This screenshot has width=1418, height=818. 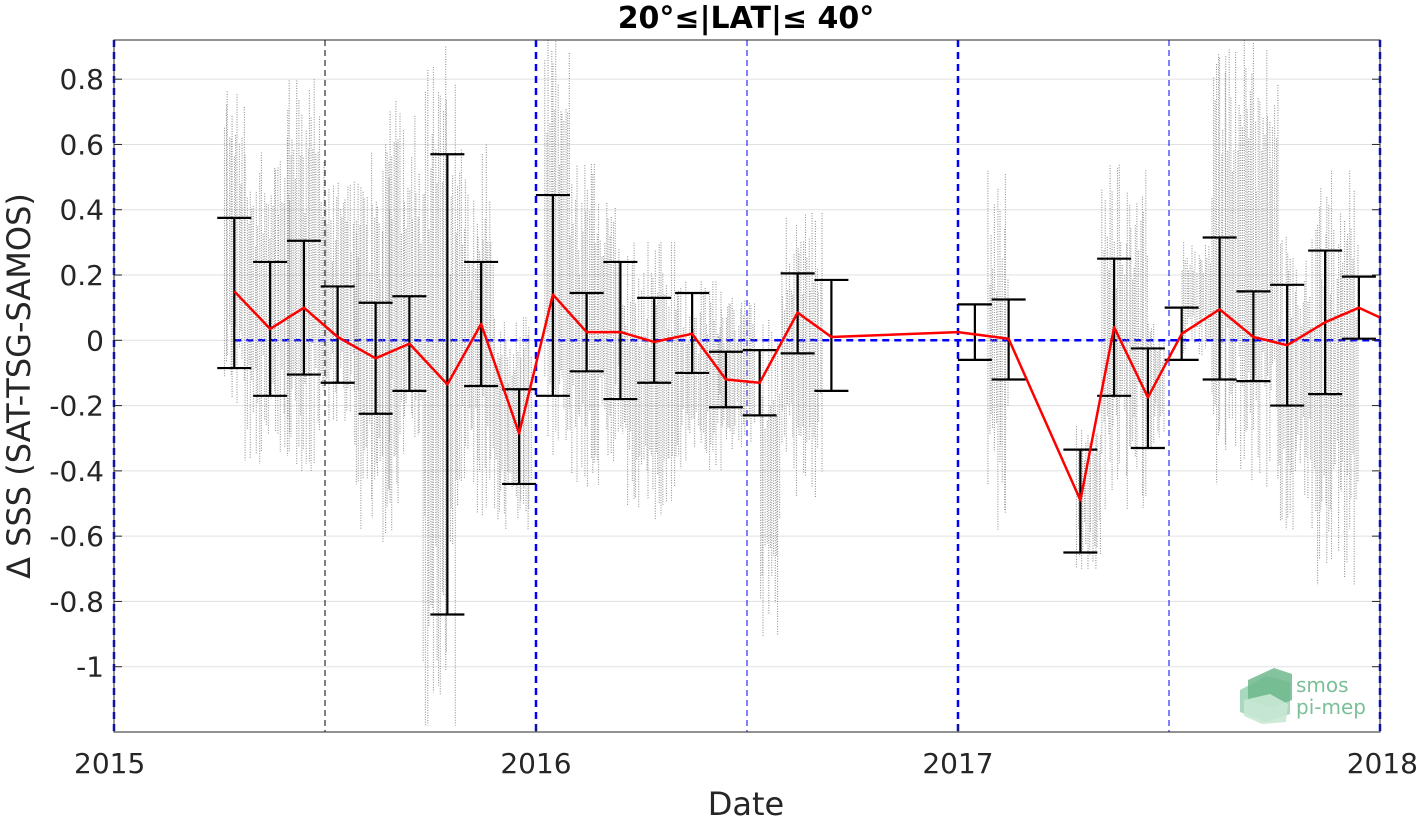 What do you see at coordinates (76, 373) in the screenshot?
I see `y-tick-labels: 0.8 0.6 0.4 0.2 0 -0.2 -0.4 -0.6 -0.8 -1` at bounding box center [76, 373].